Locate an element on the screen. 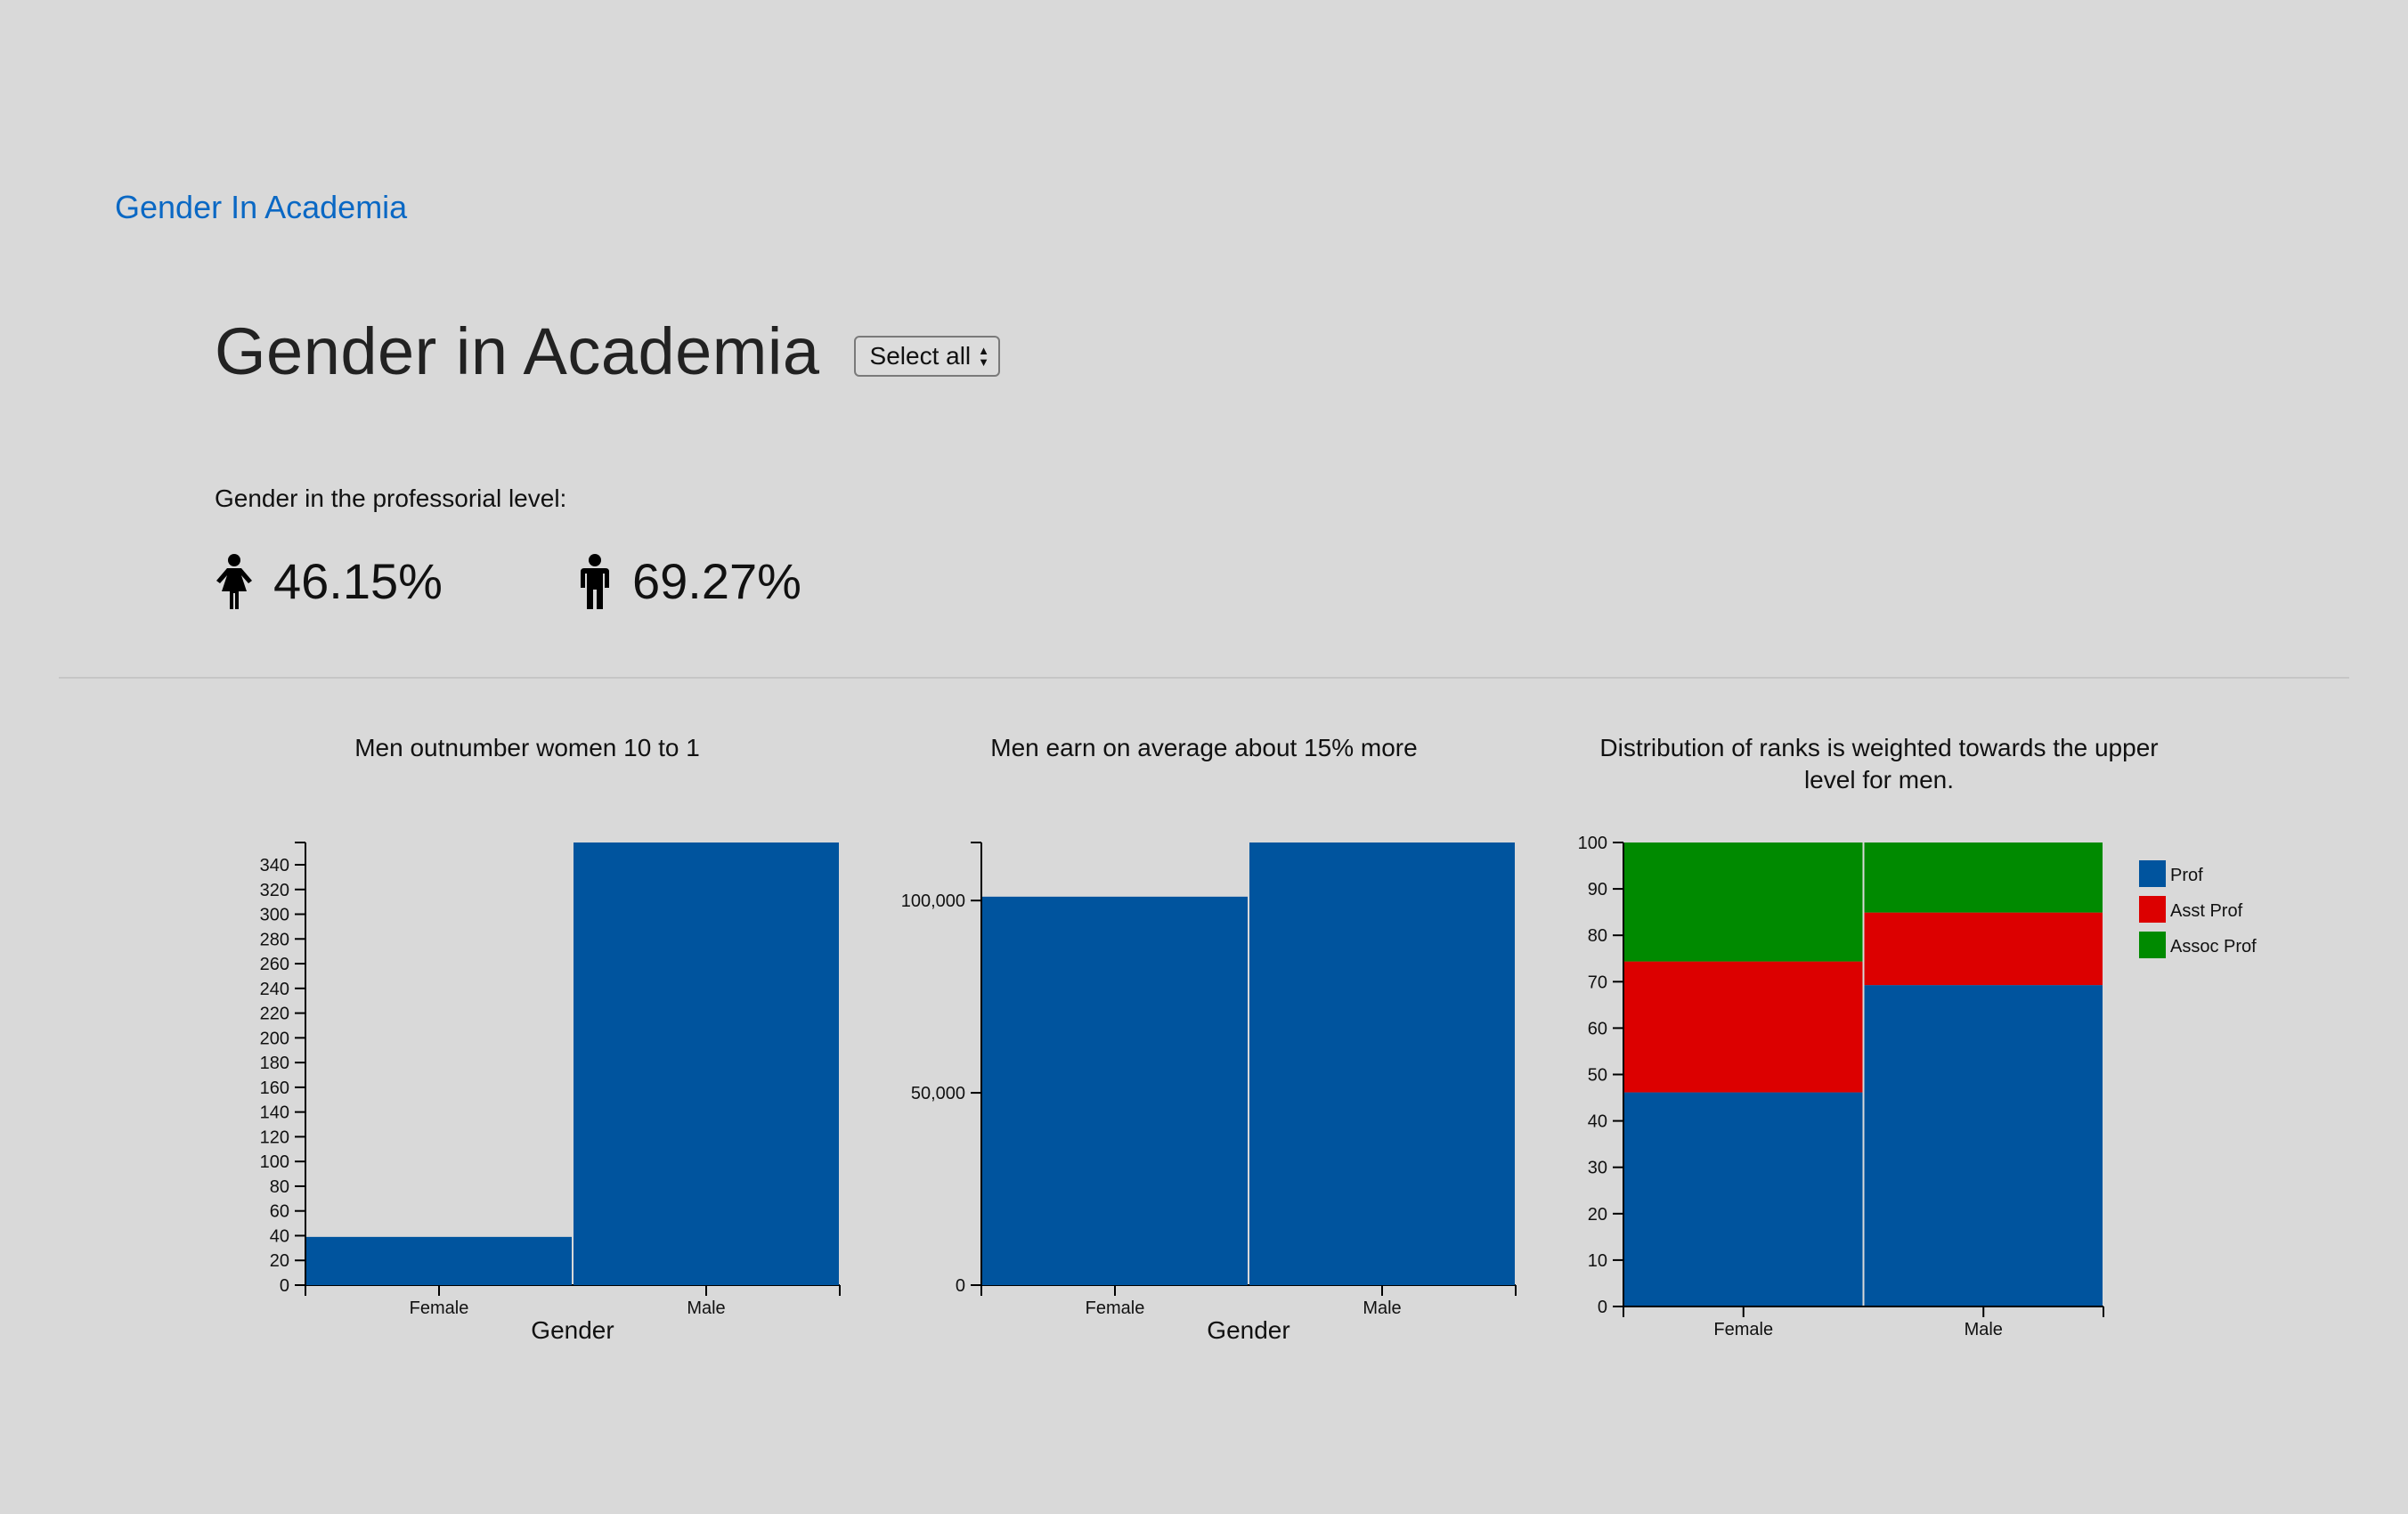  summary-label: Gender in the professorial level: is located at coordinates (391, 498).